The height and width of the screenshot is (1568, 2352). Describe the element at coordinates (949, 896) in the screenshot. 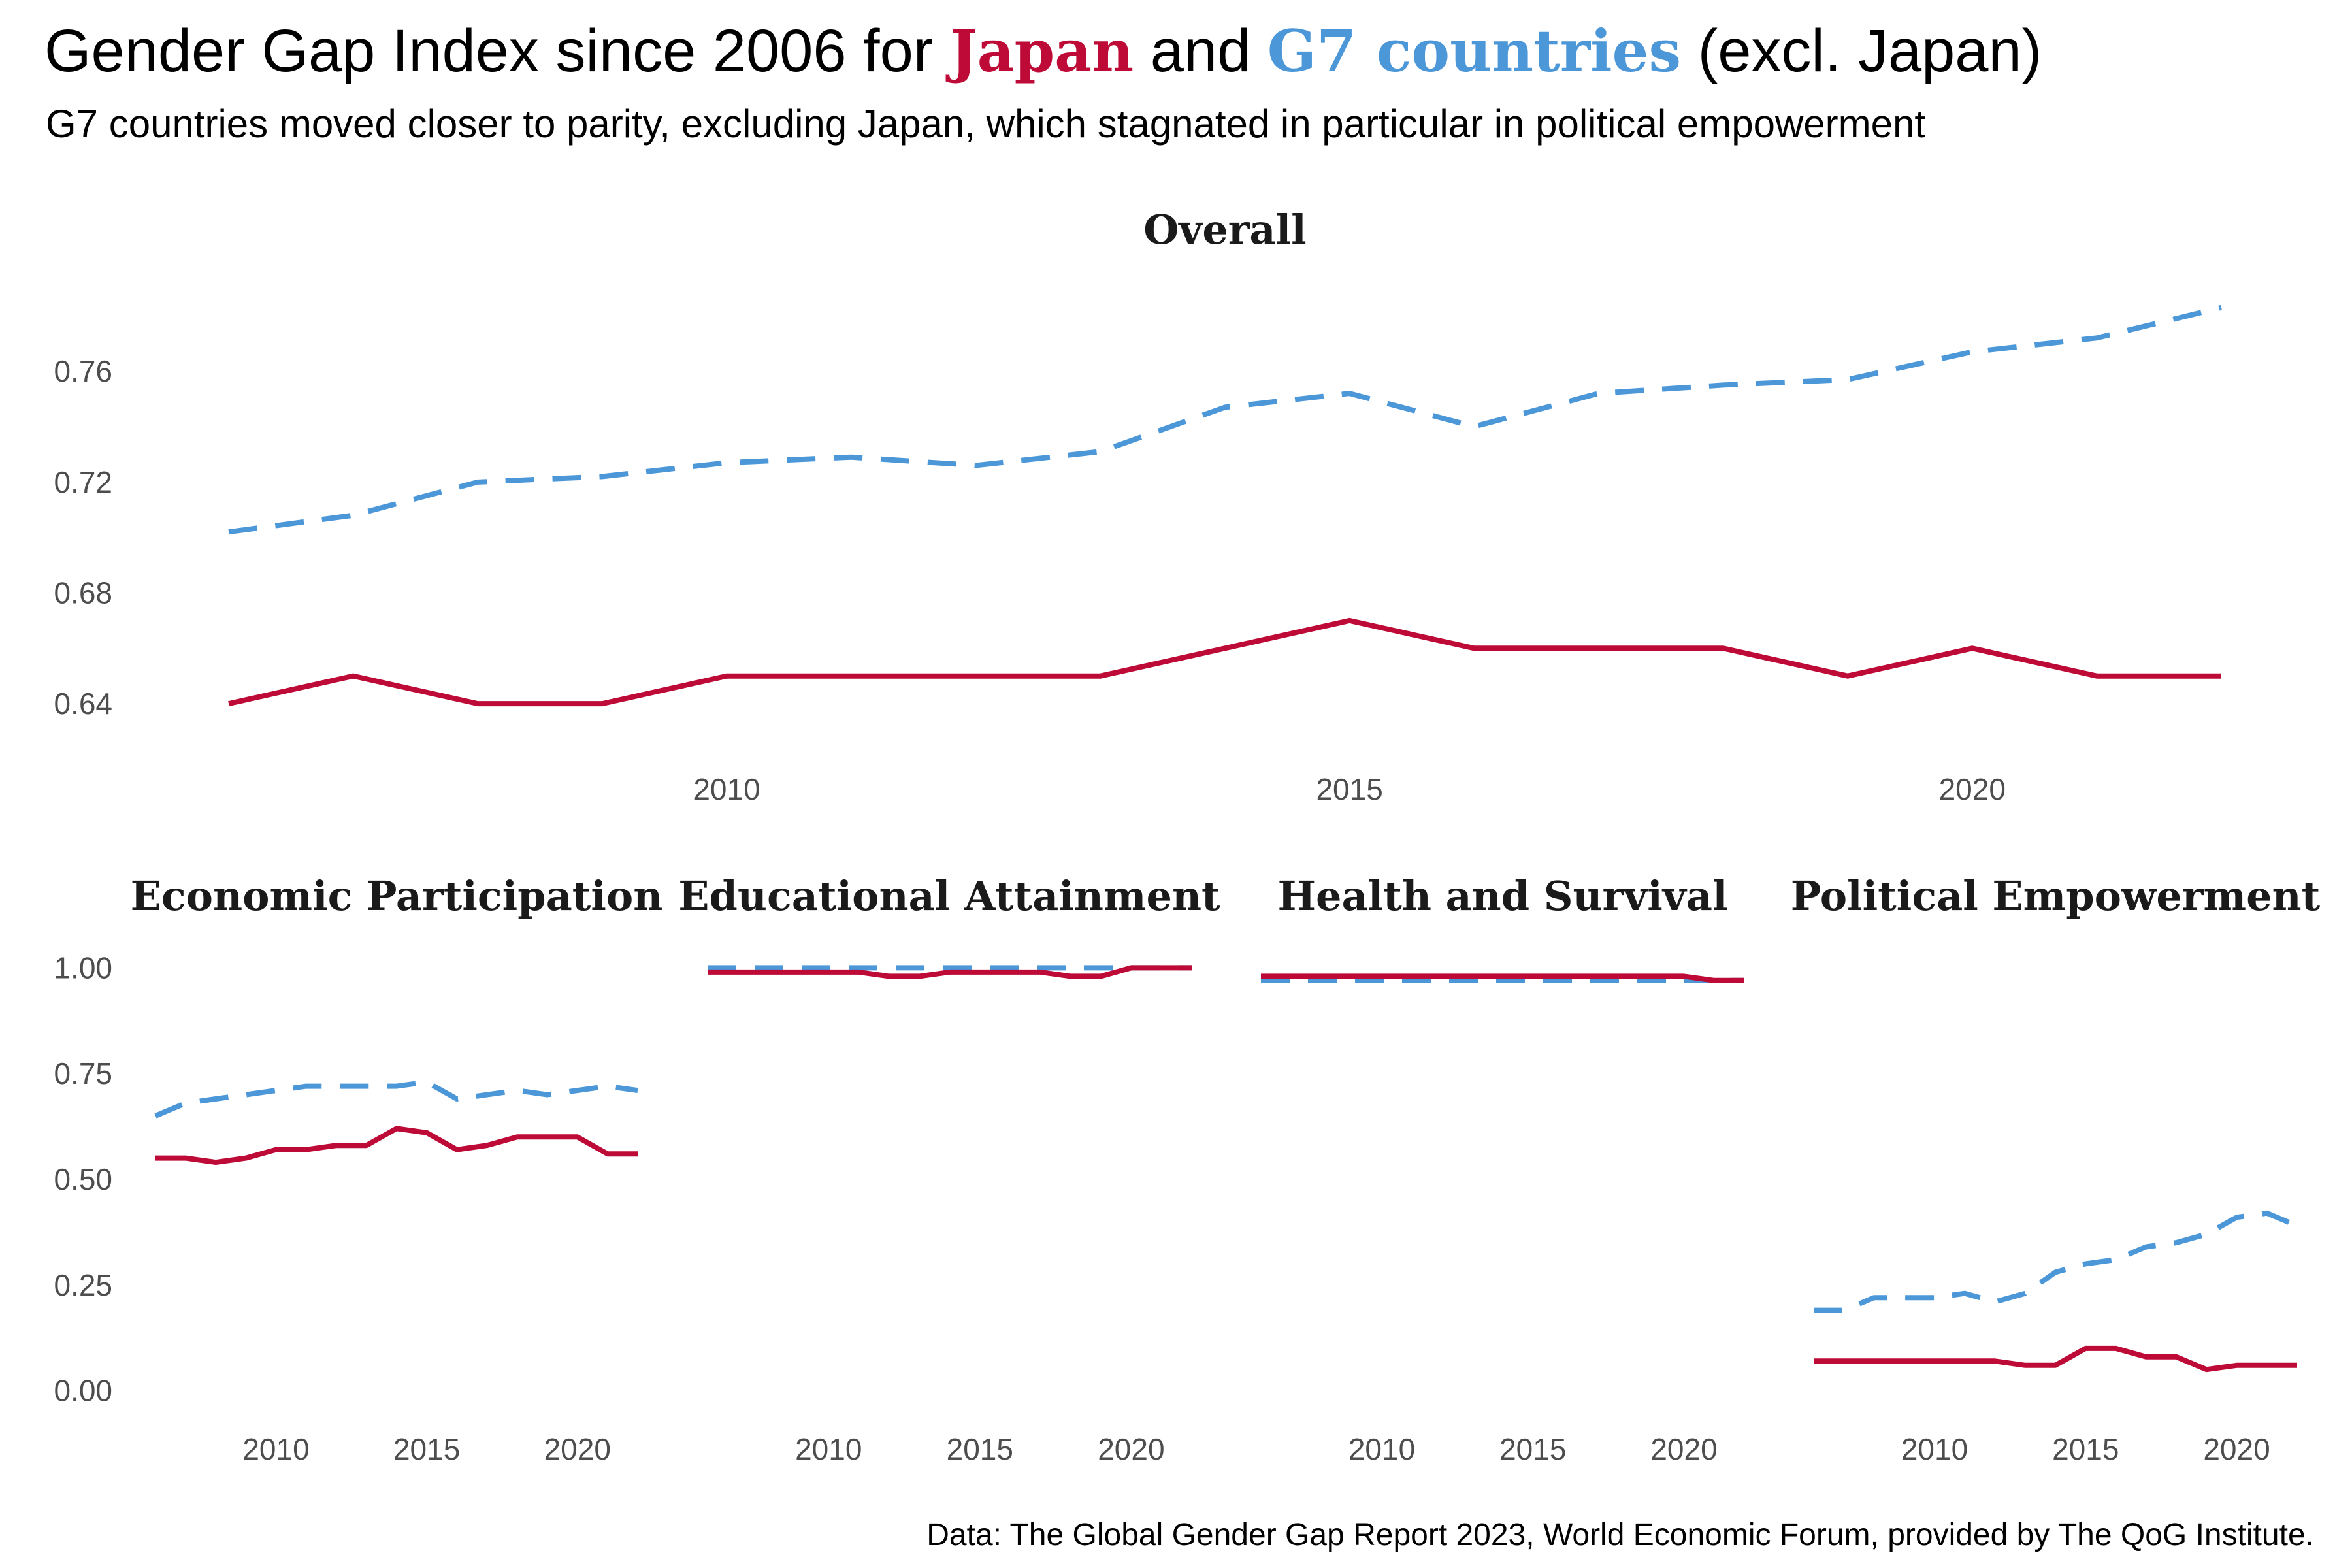

I see `facet-title-educational-attainment: Educational Attainment` at that location.